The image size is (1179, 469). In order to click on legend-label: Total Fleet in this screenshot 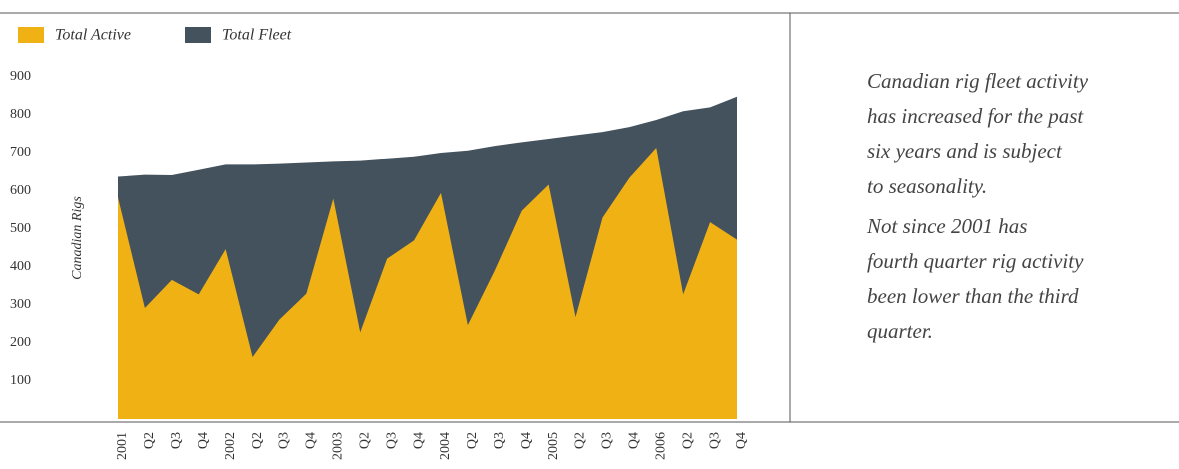, I will do `click(257, 35)`.